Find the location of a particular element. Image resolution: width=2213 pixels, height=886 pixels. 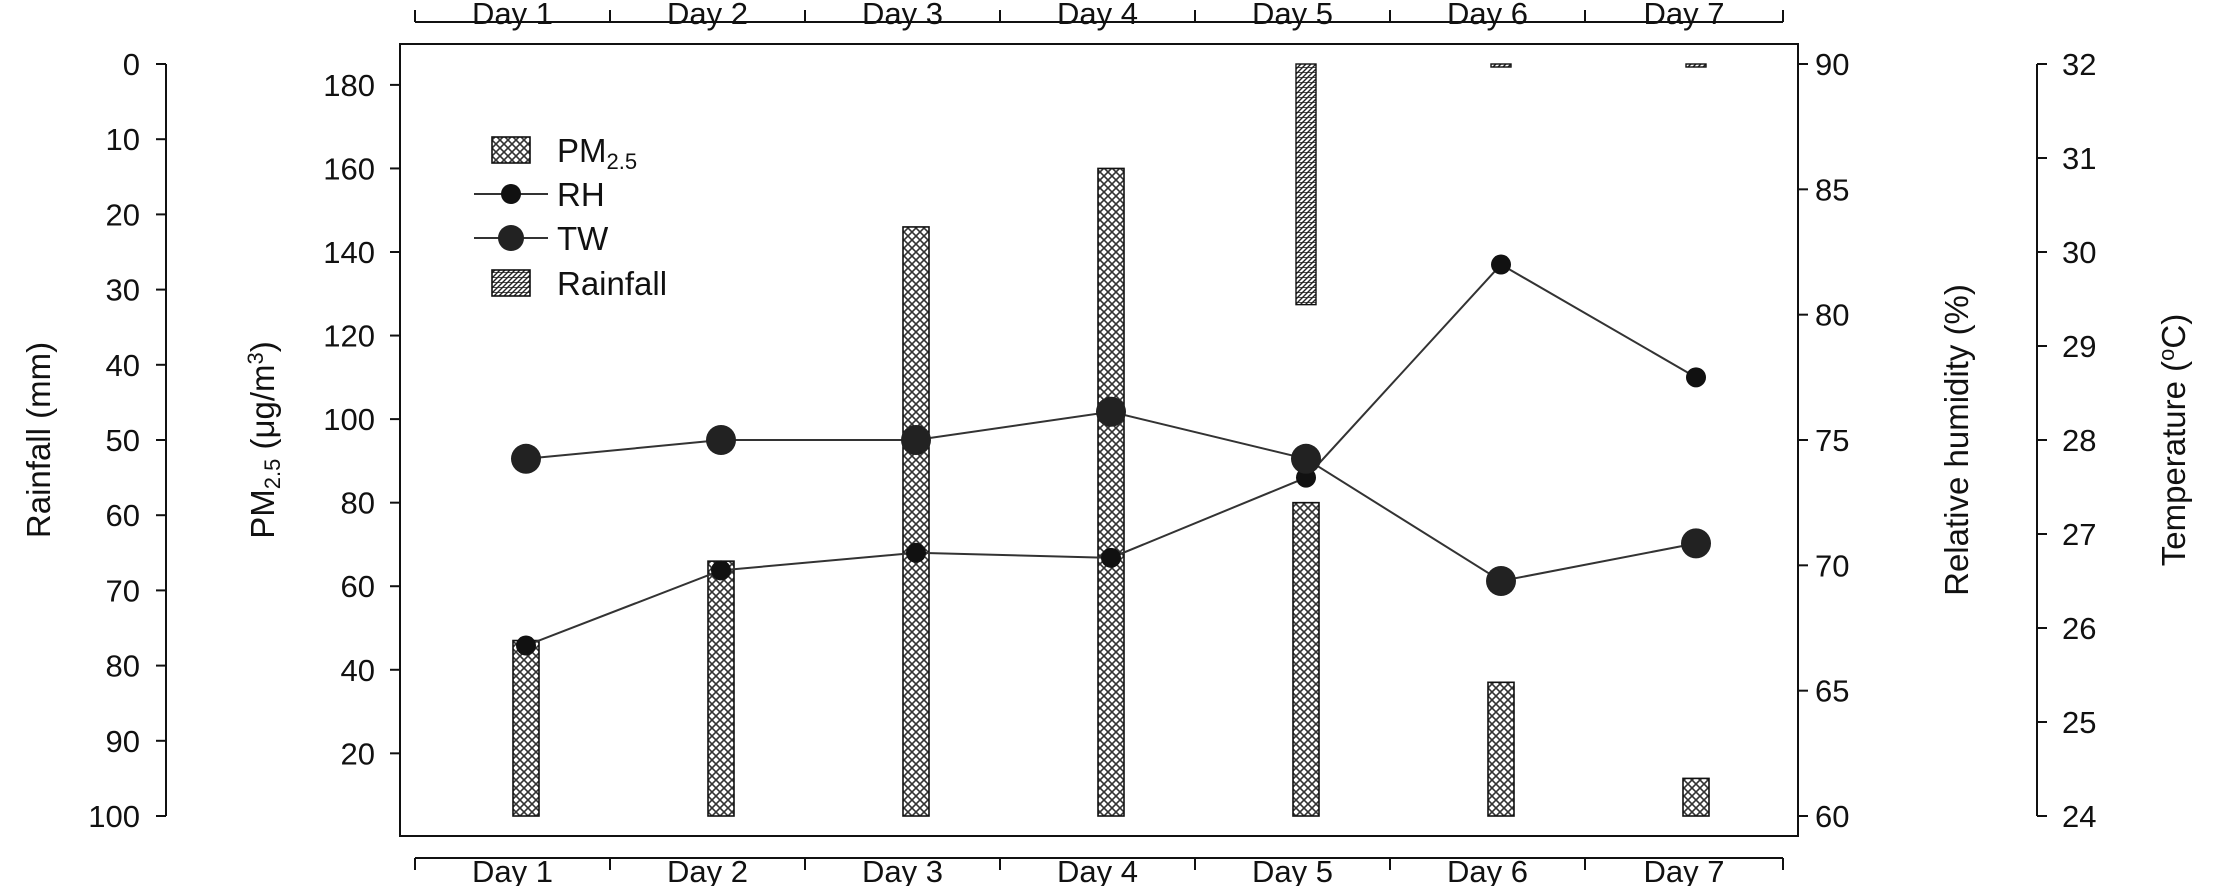

pm25-tick-label-2: 60 is located at coordinates (358, 586).